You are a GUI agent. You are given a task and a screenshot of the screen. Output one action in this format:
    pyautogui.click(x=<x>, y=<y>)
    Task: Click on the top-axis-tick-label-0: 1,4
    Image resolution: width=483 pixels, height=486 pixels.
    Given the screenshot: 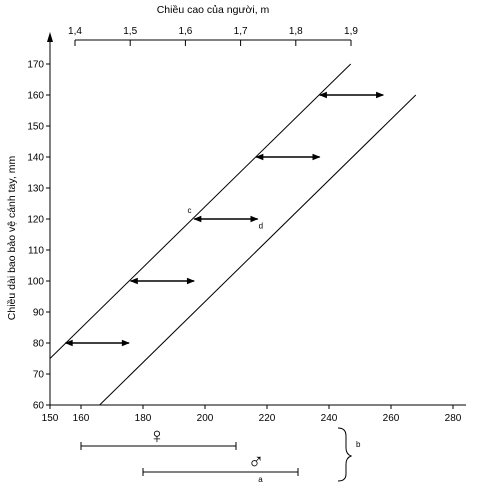 What is the action you would take?
    pyautogui.click(x=75, y=31)
    